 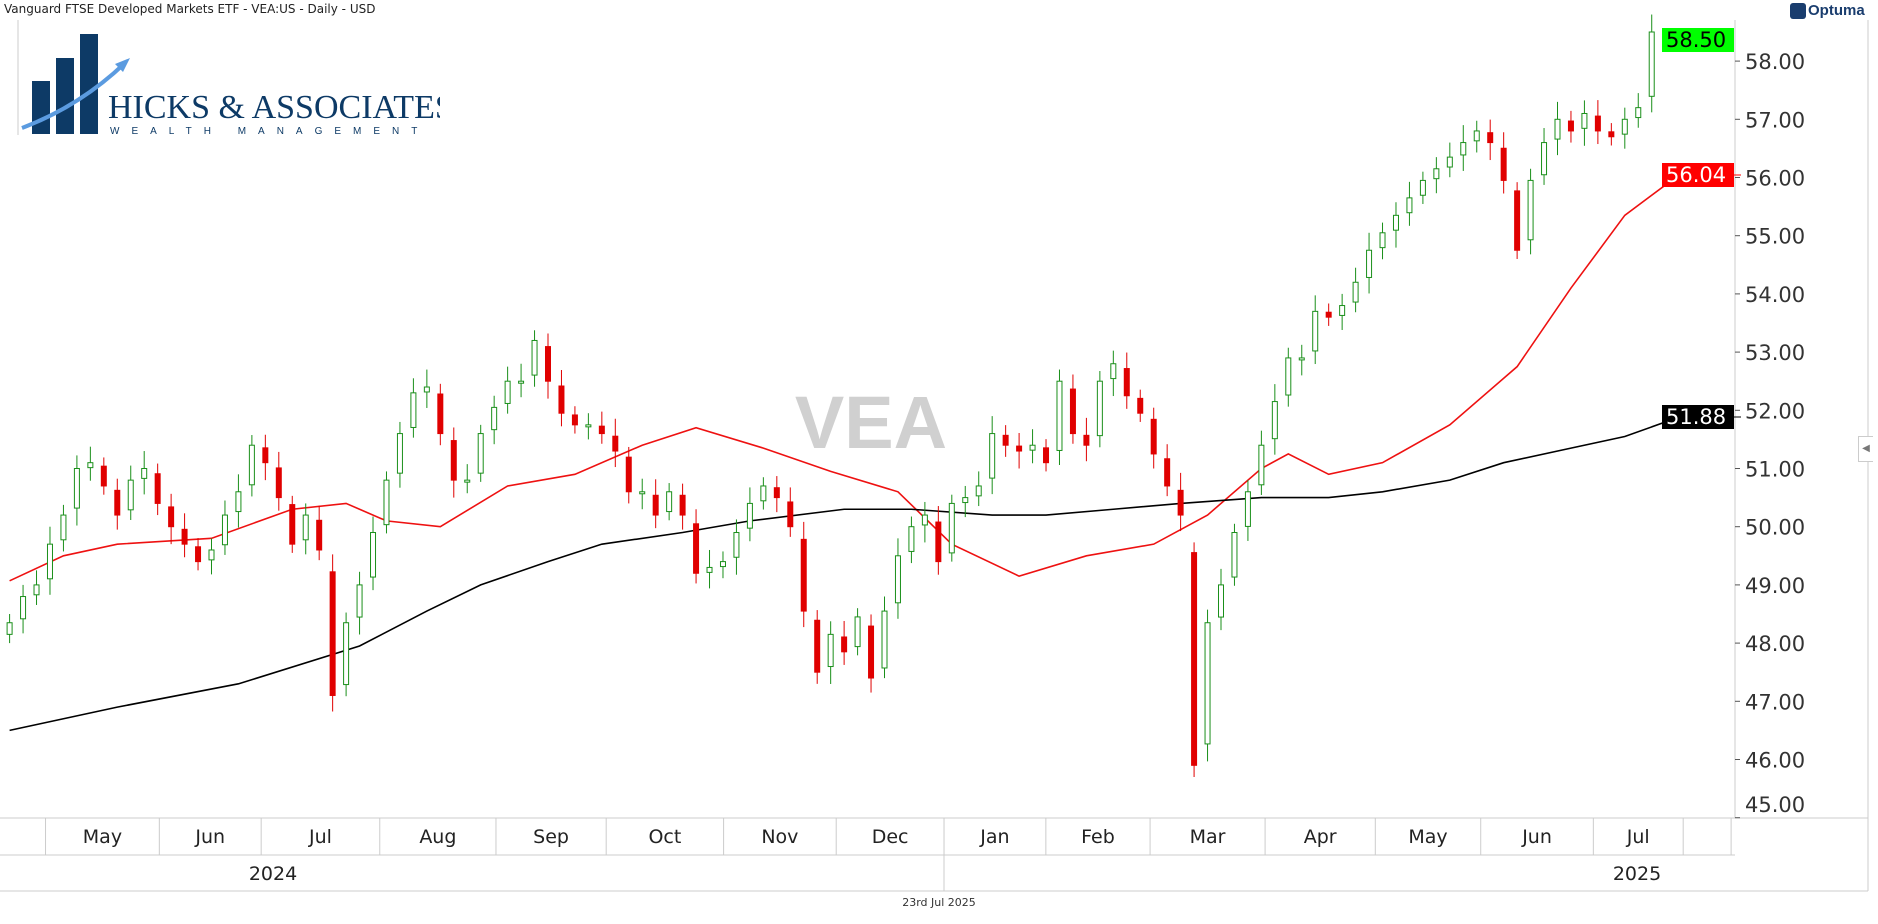 What do you see at coordinates (871, 422) in the screenshot?
I see `watermark: VEA` at bounding box center [871, 422].